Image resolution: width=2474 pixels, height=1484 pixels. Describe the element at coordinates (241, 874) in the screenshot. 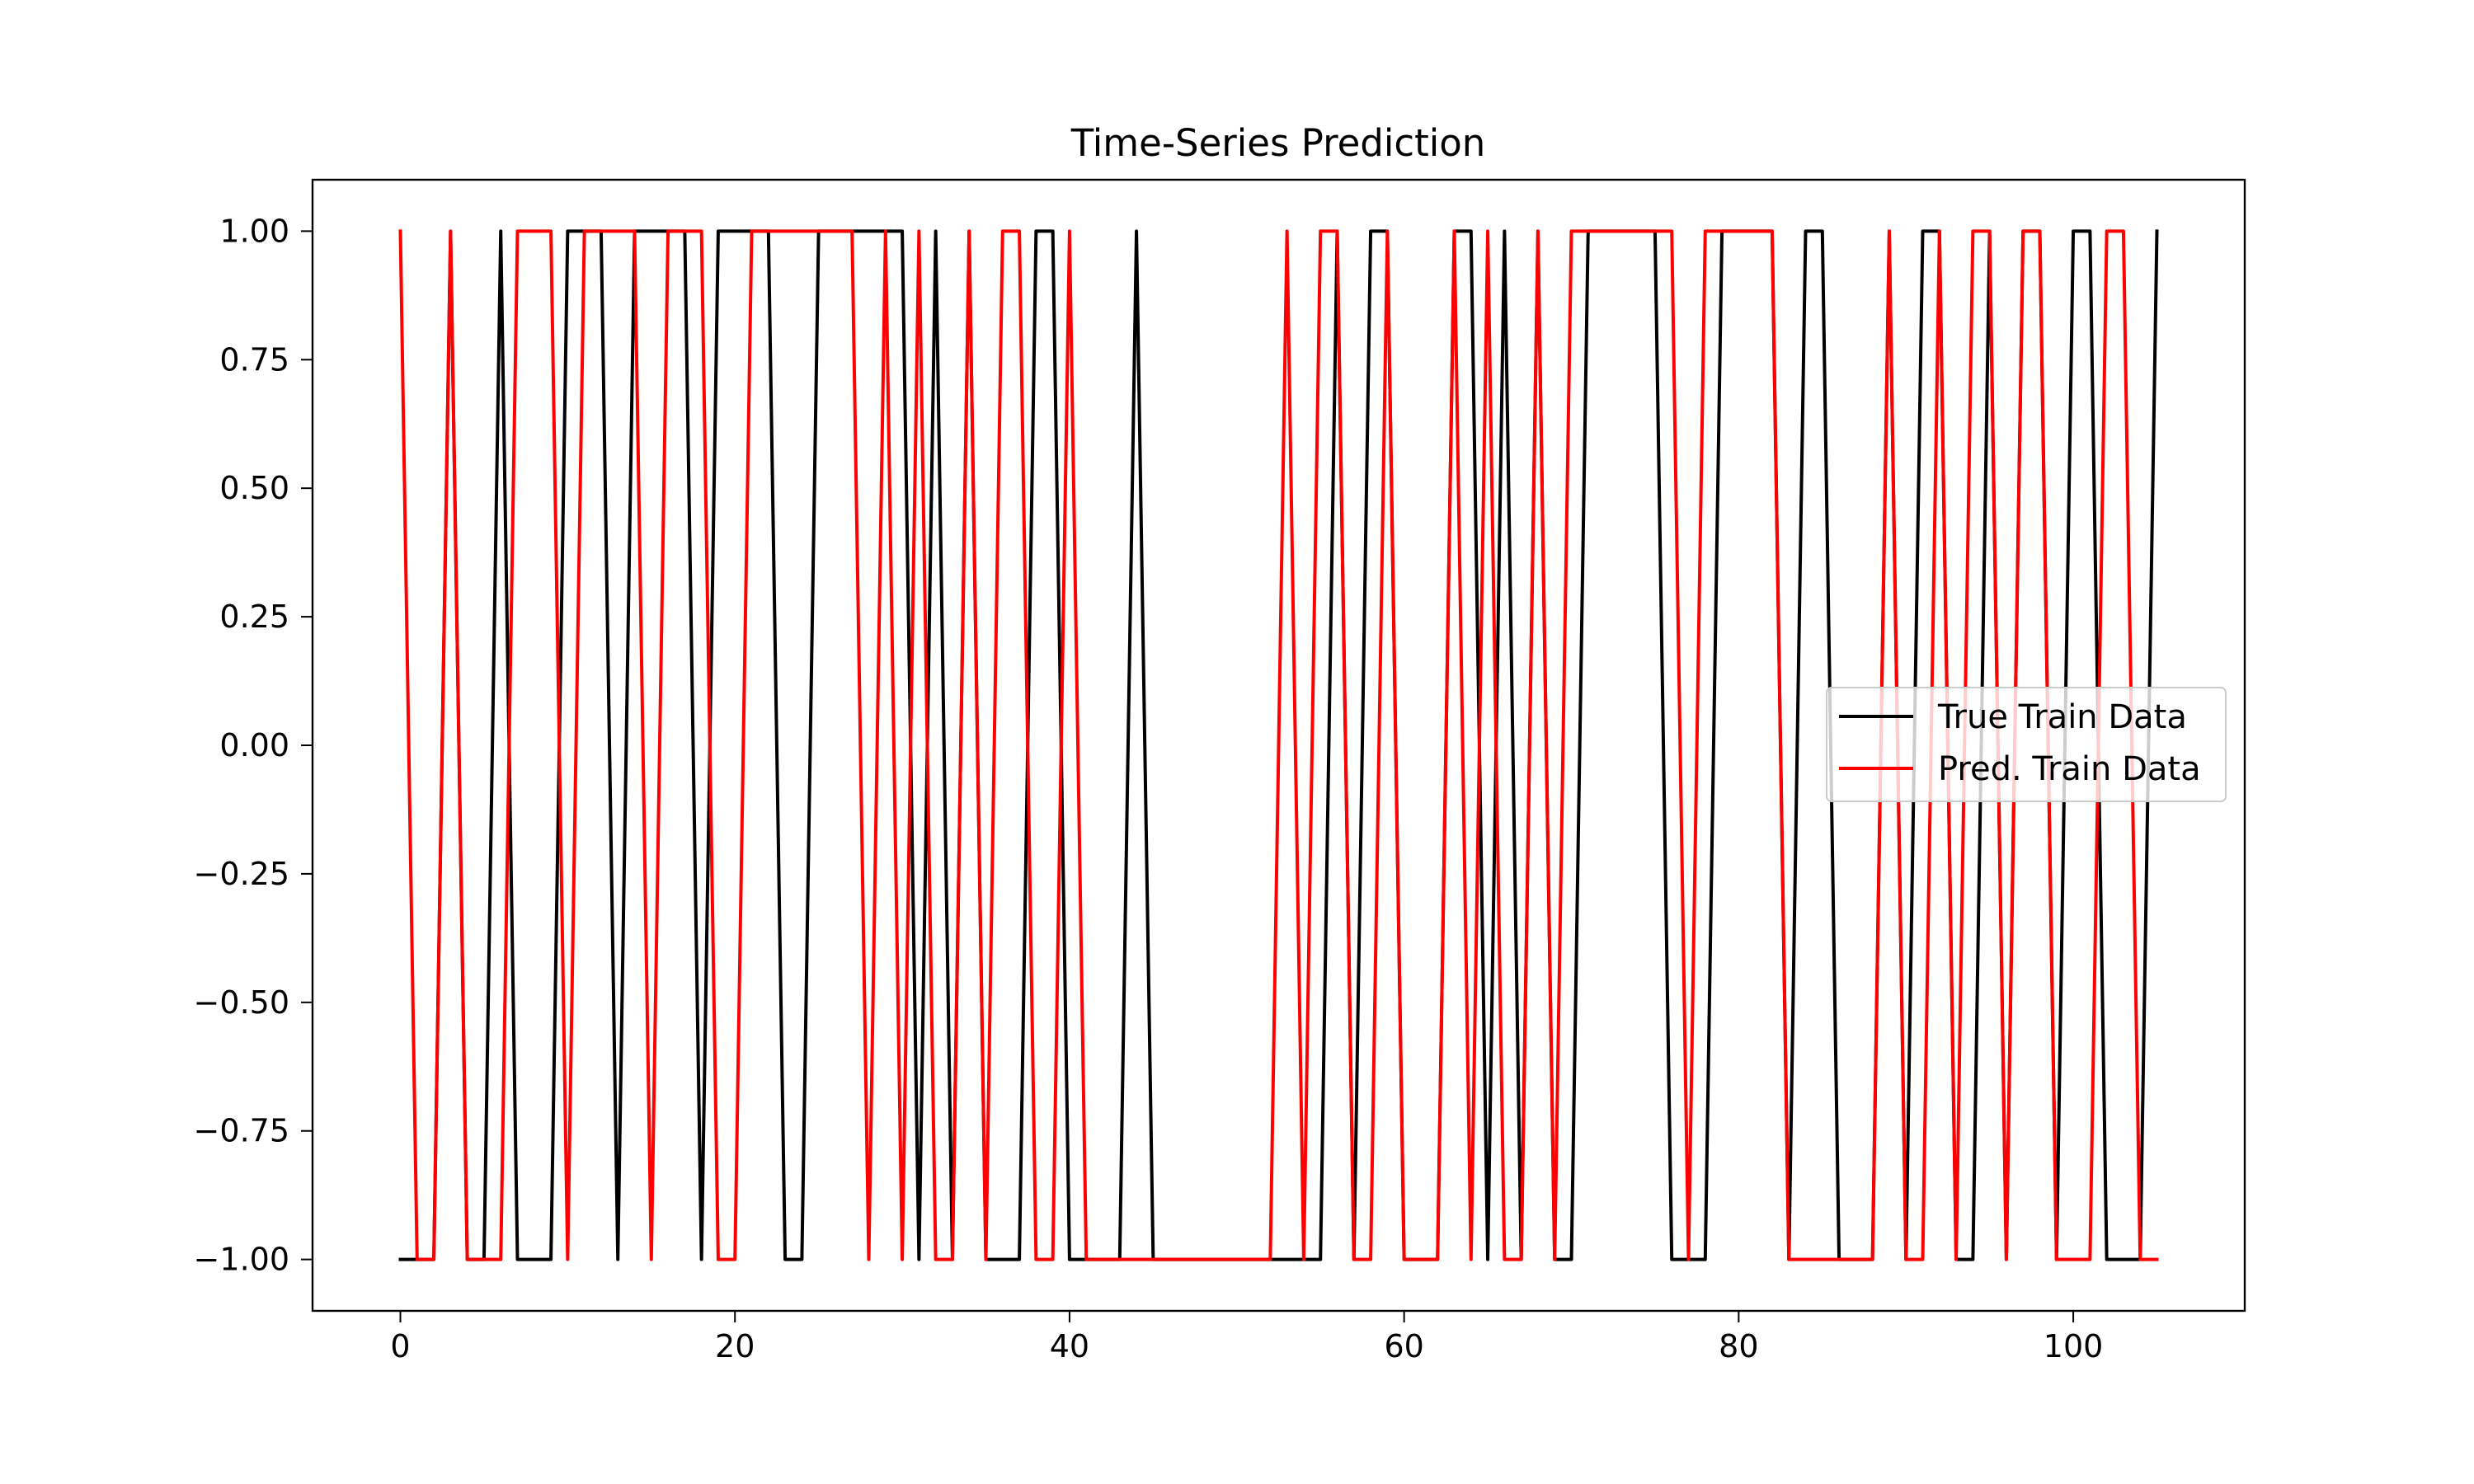

I see `y-tick-label: −0.25` at that location.